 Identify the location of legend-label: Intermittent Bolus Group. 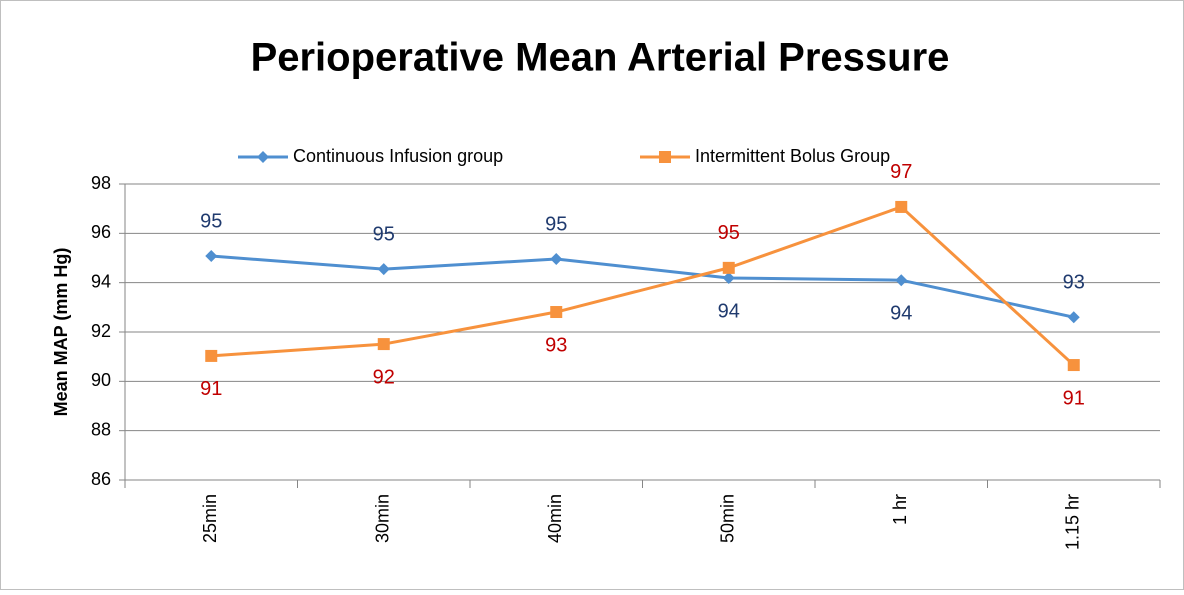
(792, 156).